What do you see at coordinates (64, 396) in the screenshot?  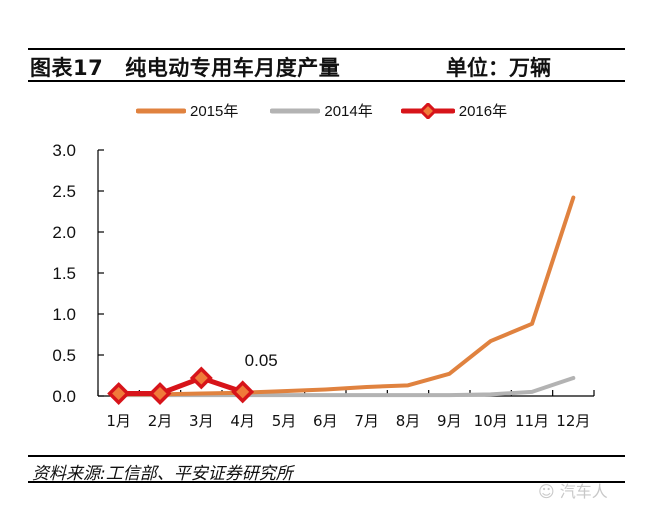 I see `y-tick-label: 0.0` at bounding box center [64, 396].